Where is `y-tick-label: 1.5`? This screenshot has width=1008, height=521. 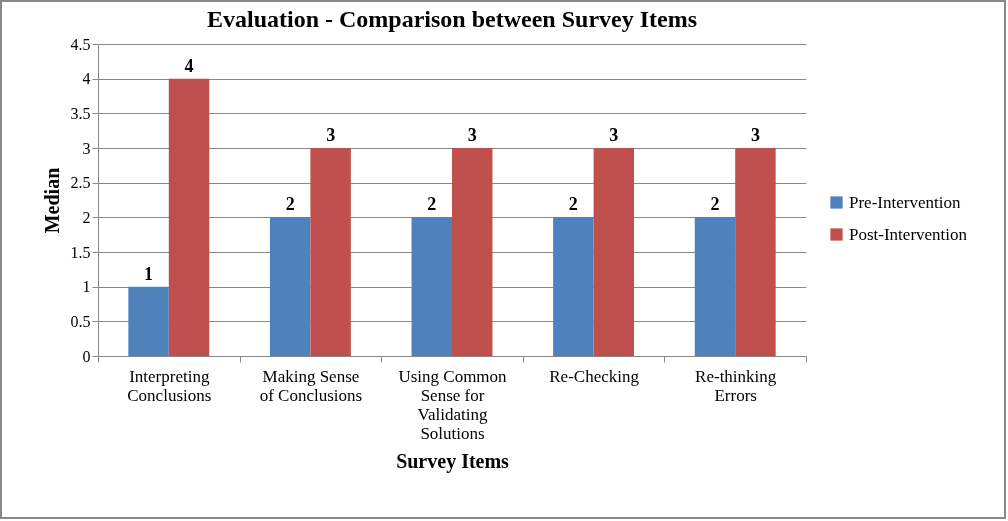
y-tick-label: 1.5 is located at coordinates (80, 252).